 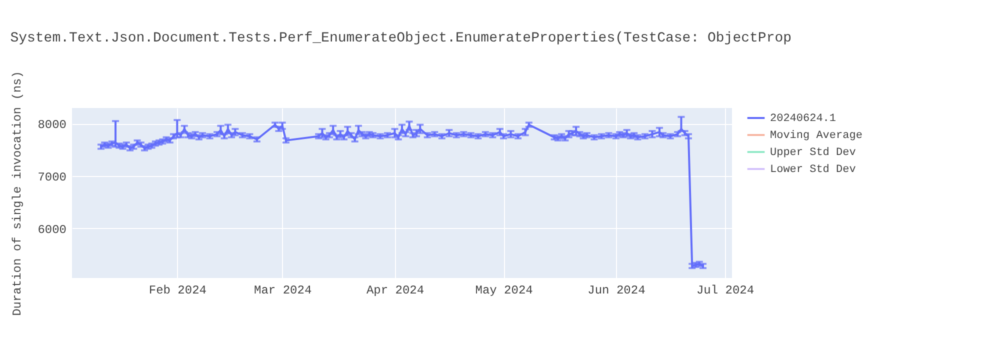 I want to click on legend-label: 20240624.1, so click(x=803, y=119).